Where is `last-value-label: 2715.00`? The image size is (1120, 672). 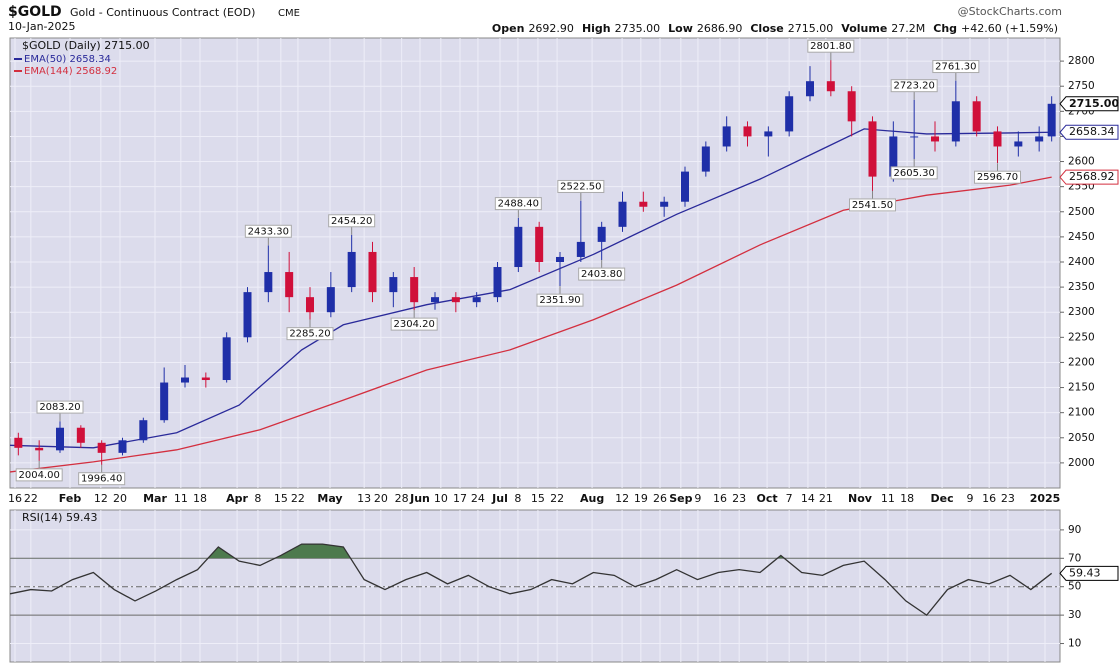
last-value-label: 2715.00 is located at coordinates (1094, 103).